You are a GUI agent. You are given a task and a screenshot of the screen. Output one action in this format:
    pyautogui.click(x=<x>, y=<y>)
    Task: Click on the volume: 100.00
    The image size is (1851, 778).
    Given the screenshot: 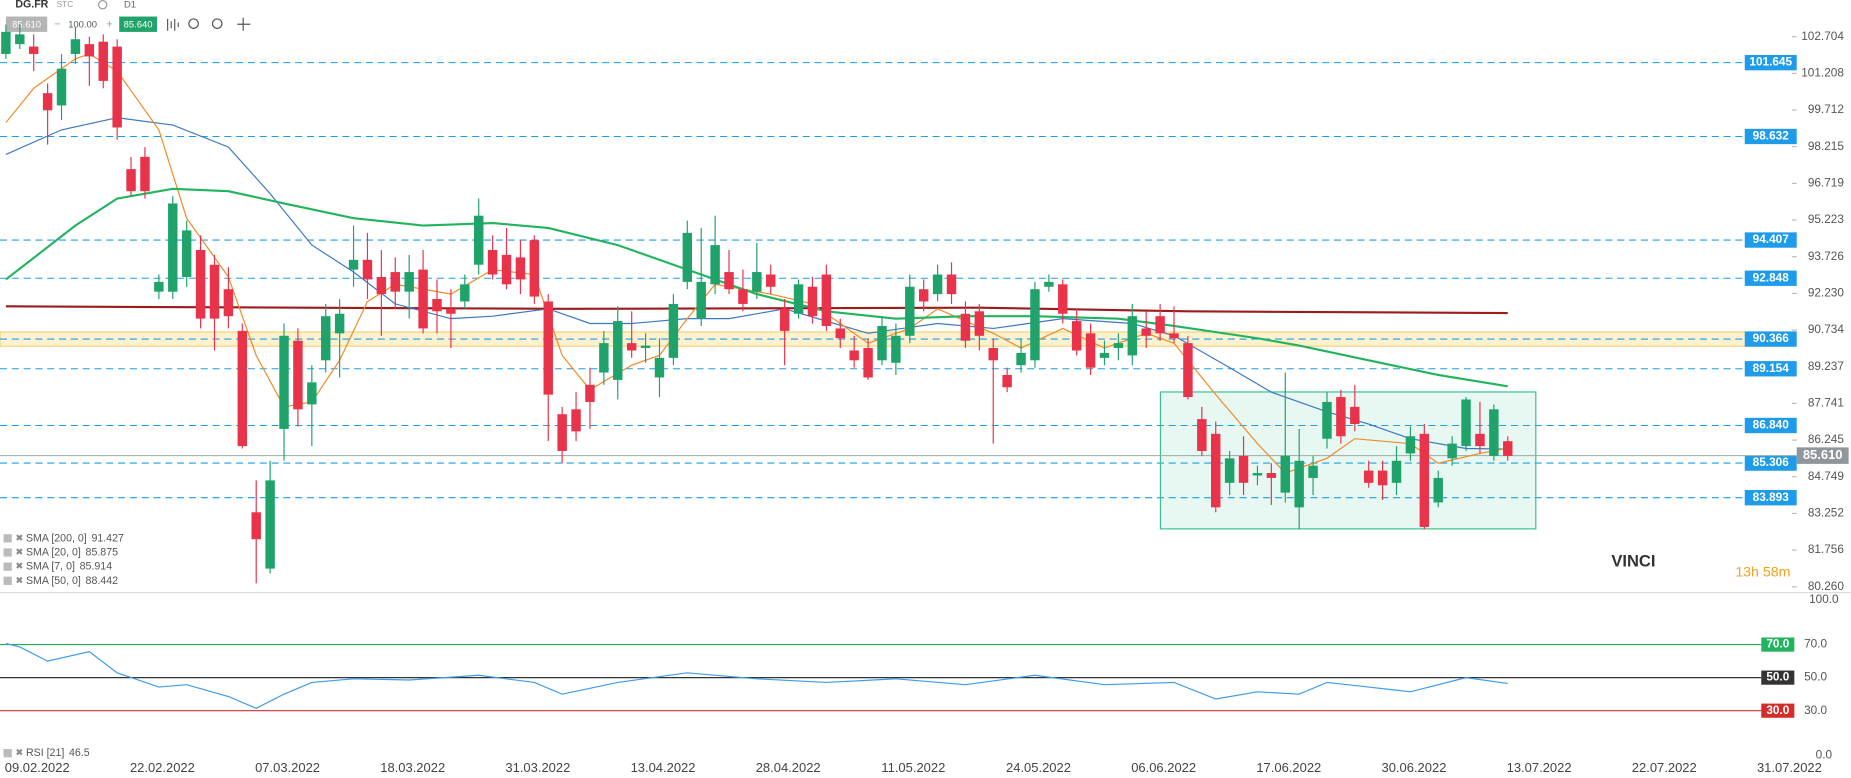 What is the action you would take?
    pyautogui.click(x=82, y=24)
    